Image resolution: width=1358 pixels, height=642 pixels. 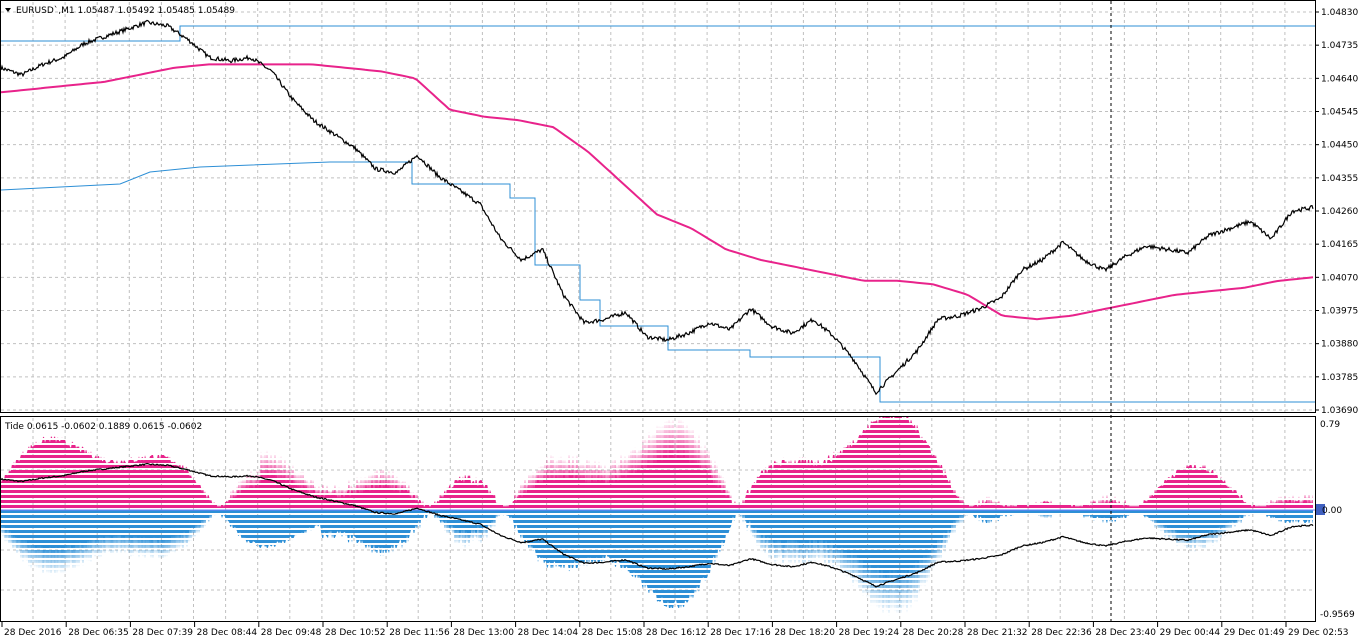 What do you see at coordinates (933, 633) in the screenshot?
I see `time-tick-label: 28 Dec 20:28` at bounding box center [933, 633].